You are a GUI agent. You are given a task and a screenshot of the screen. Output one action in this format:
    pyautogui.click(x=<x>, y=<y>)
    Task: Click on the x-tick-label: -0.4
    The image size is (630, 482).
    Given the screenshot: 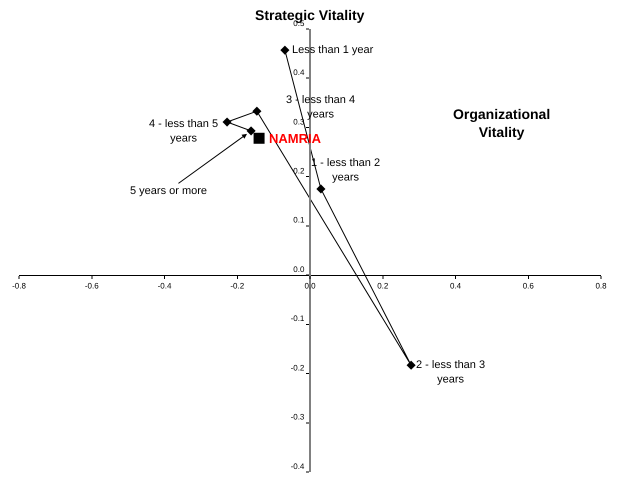 What is the action you would take?
    pyautogui.click(x=165, y=286)
    